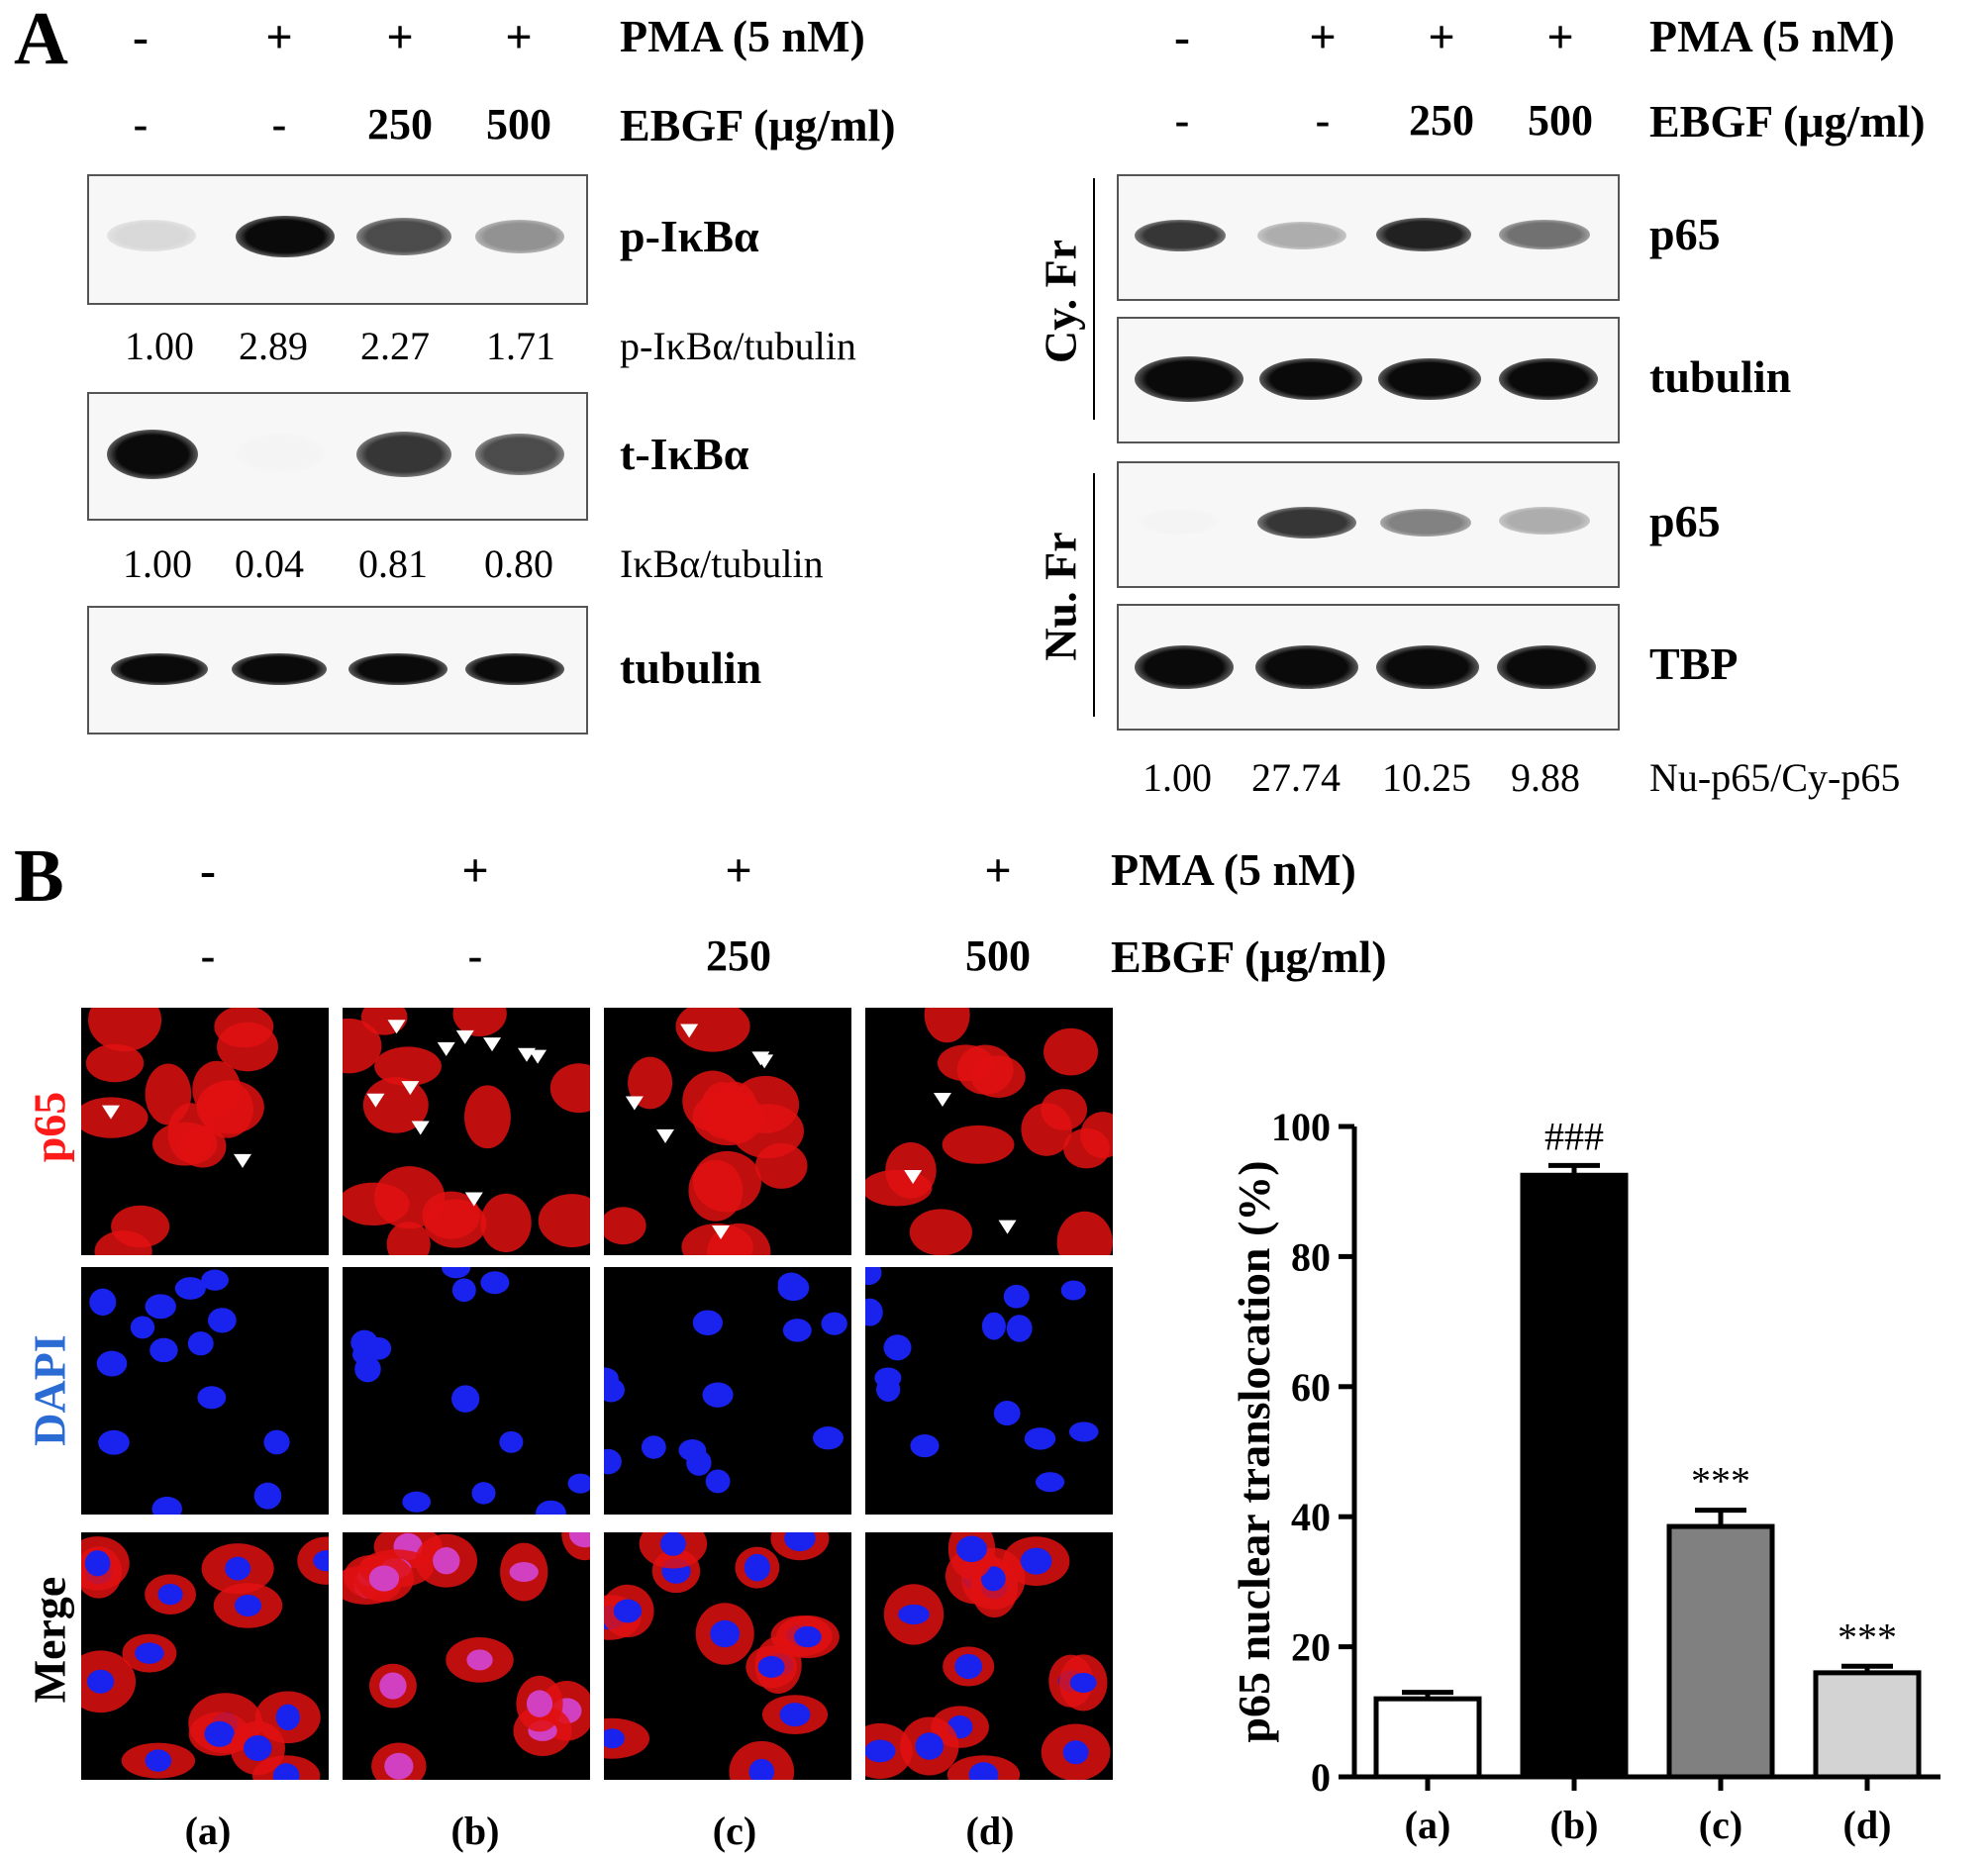 The width and height of the screenshot is (1988, 1860). I want to click on y-tick-label: 40, so click(1311, 1517).